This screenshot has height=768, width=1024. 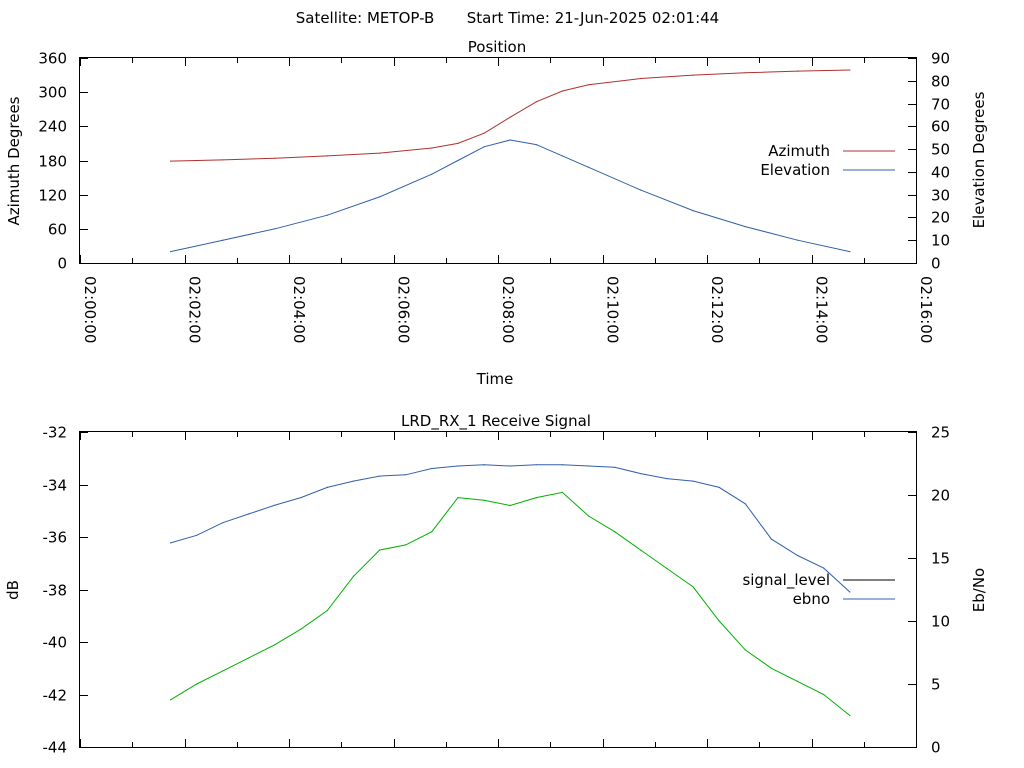 What do you see at coordinates (940, 59) in the screenshot?
I see `y2-tick-label: 90` at bounding box center [940, 59].